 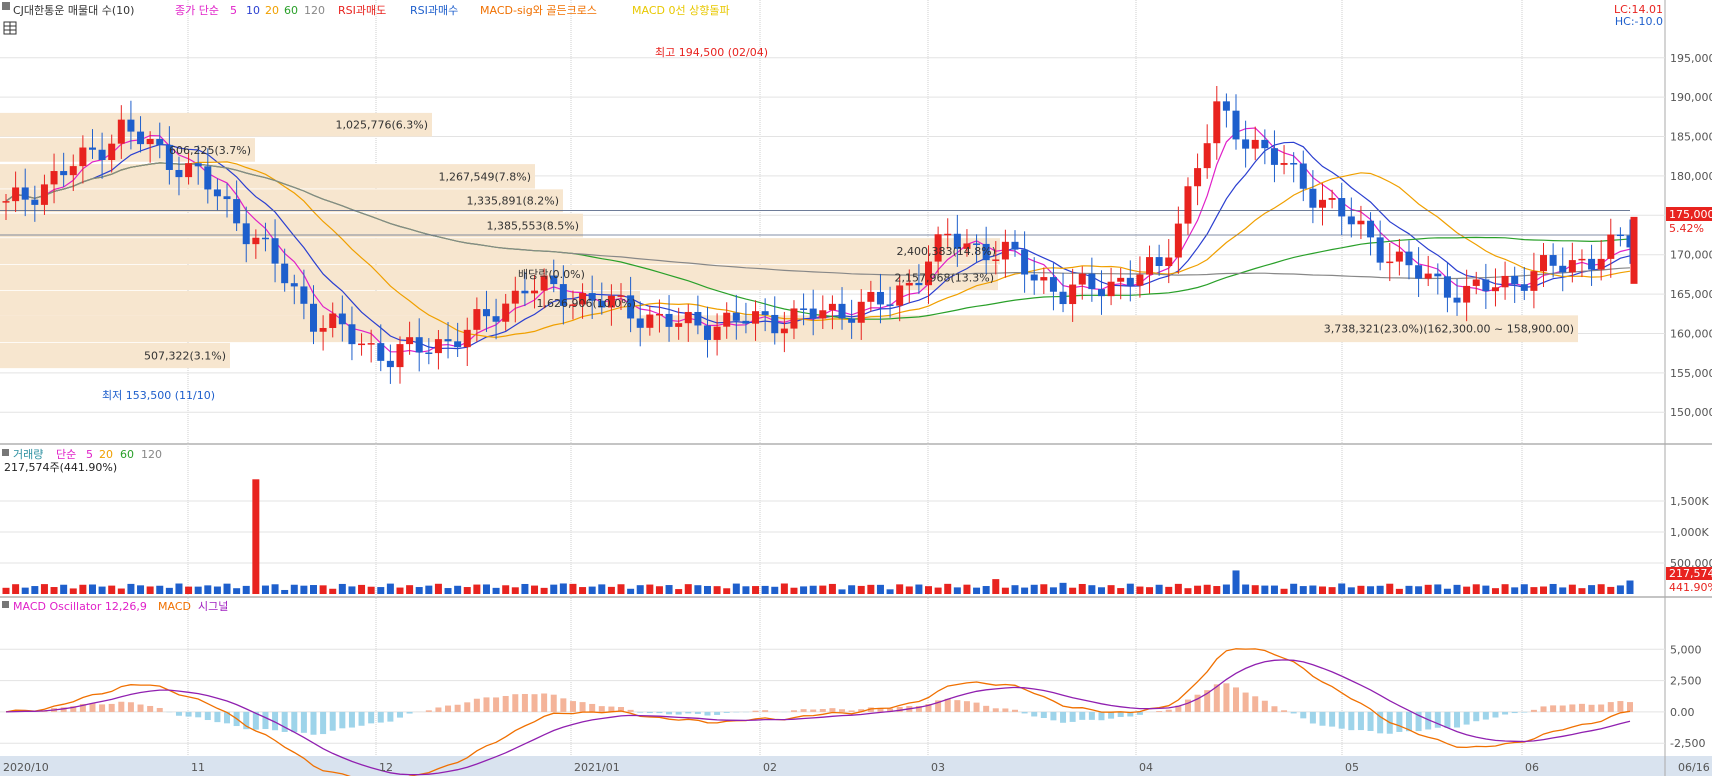 What do you see at coordinates (1691, 373) in the screenshot?
I see `price-tick-label: 155,000` at bounding box center [1691, 373].